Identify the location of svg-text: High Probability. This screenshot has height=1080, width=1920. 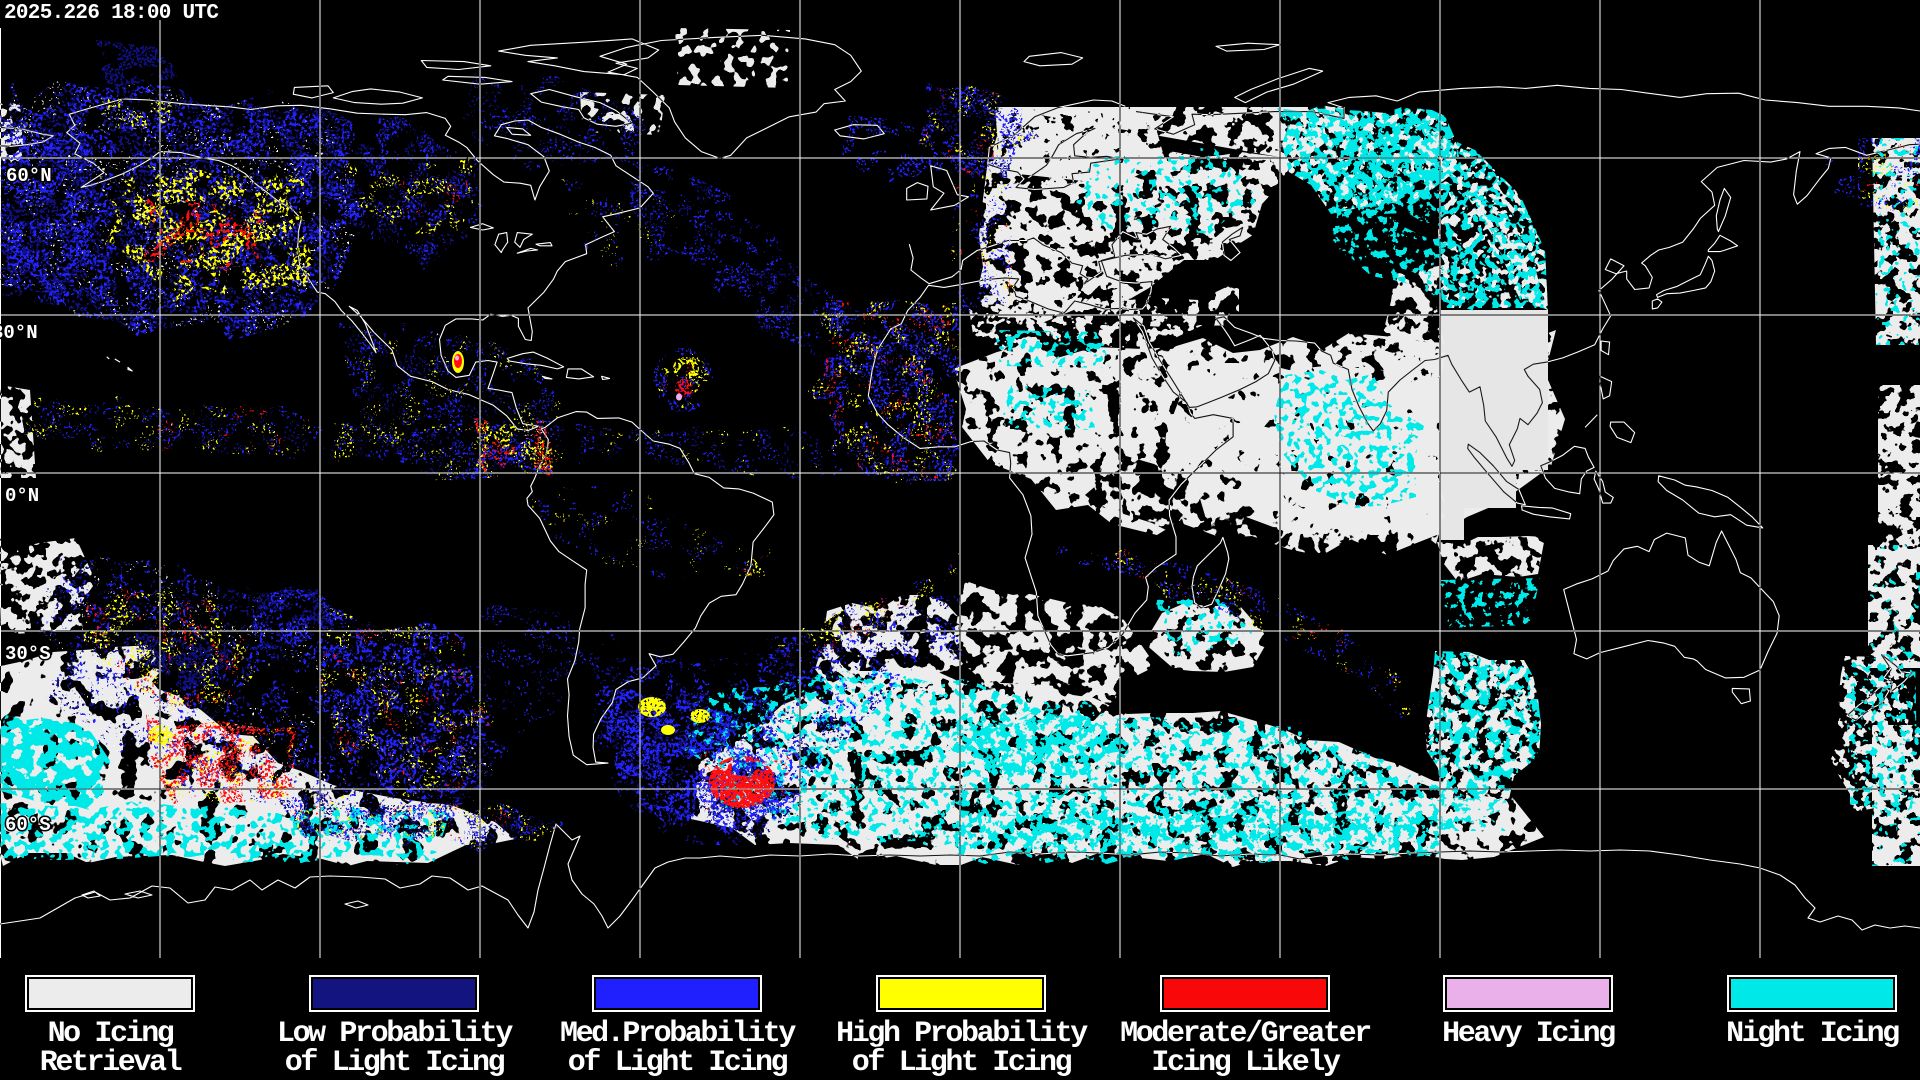
(962, 1034).